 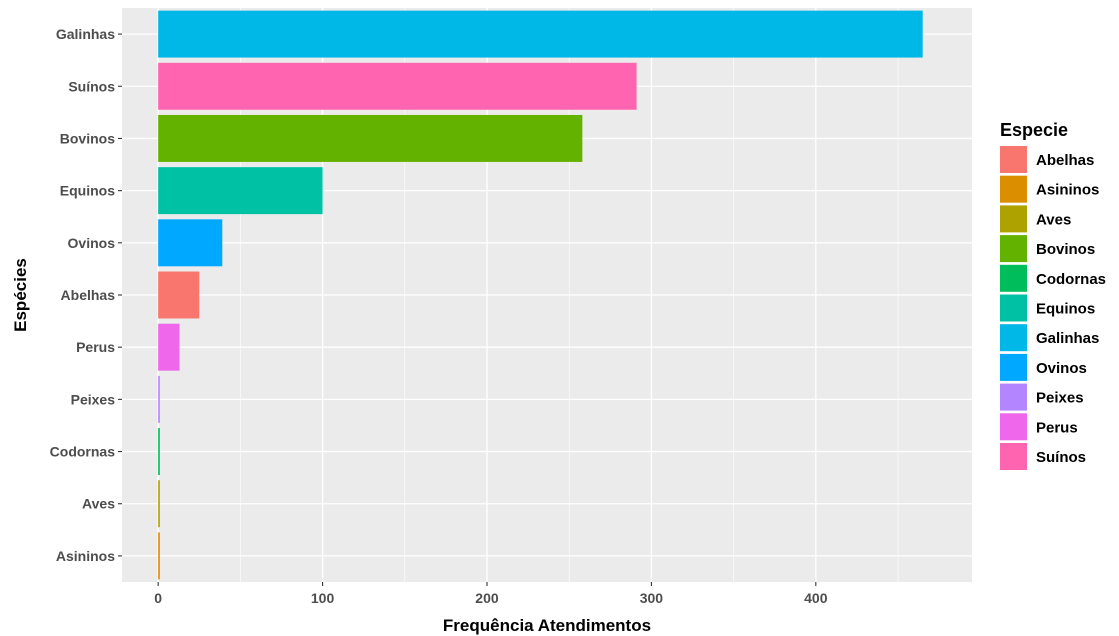 I want to click on y-tick-label: Bovinos, so click(x=87, y=138).